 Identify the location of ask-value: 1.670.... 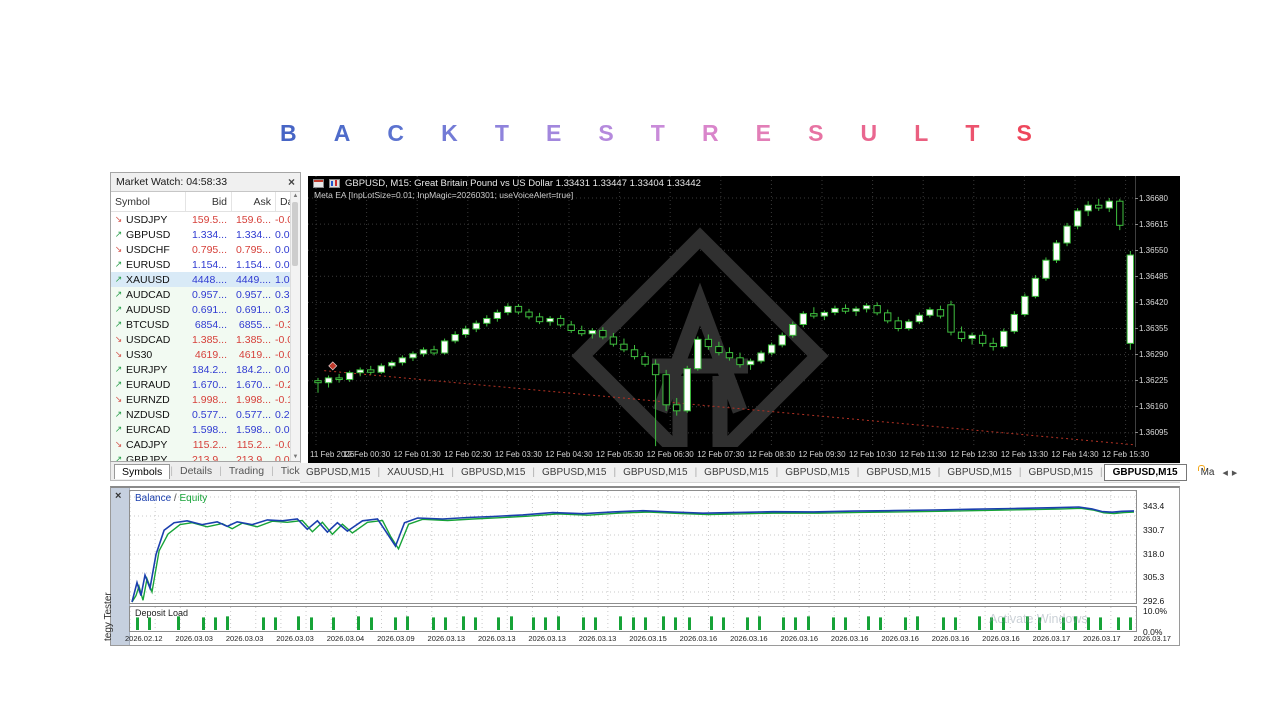
(253, 384).